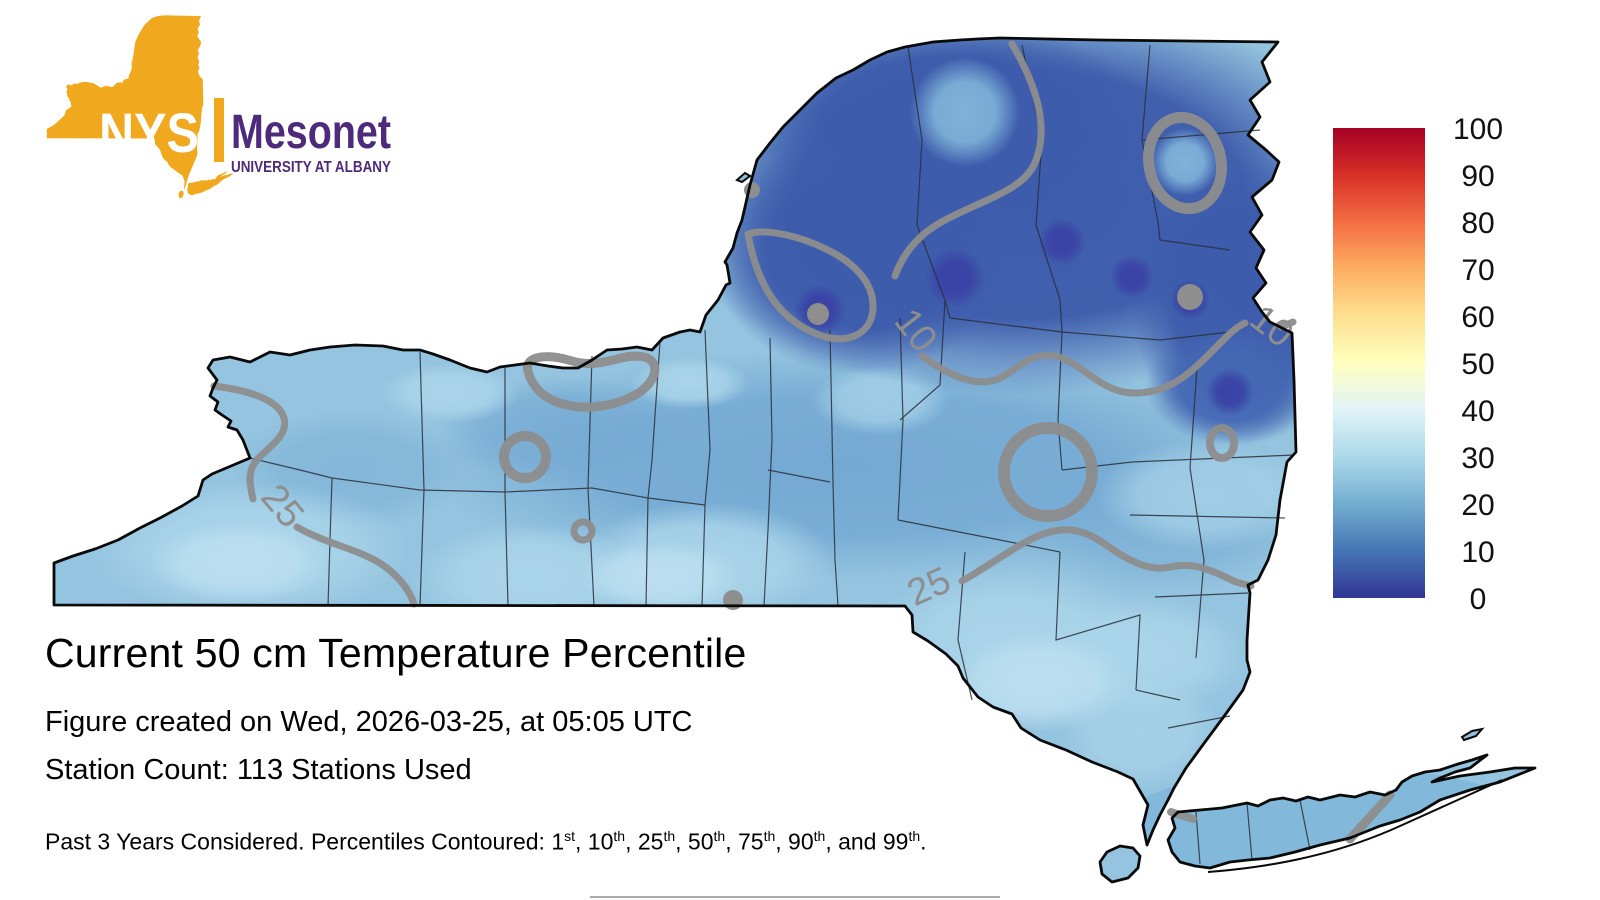 The image size is (1600, 900). Describe the element at coordinates (258, 770) in the screenshot. I see `station-count-line: Station Count: 113 Stations Used` at that location.